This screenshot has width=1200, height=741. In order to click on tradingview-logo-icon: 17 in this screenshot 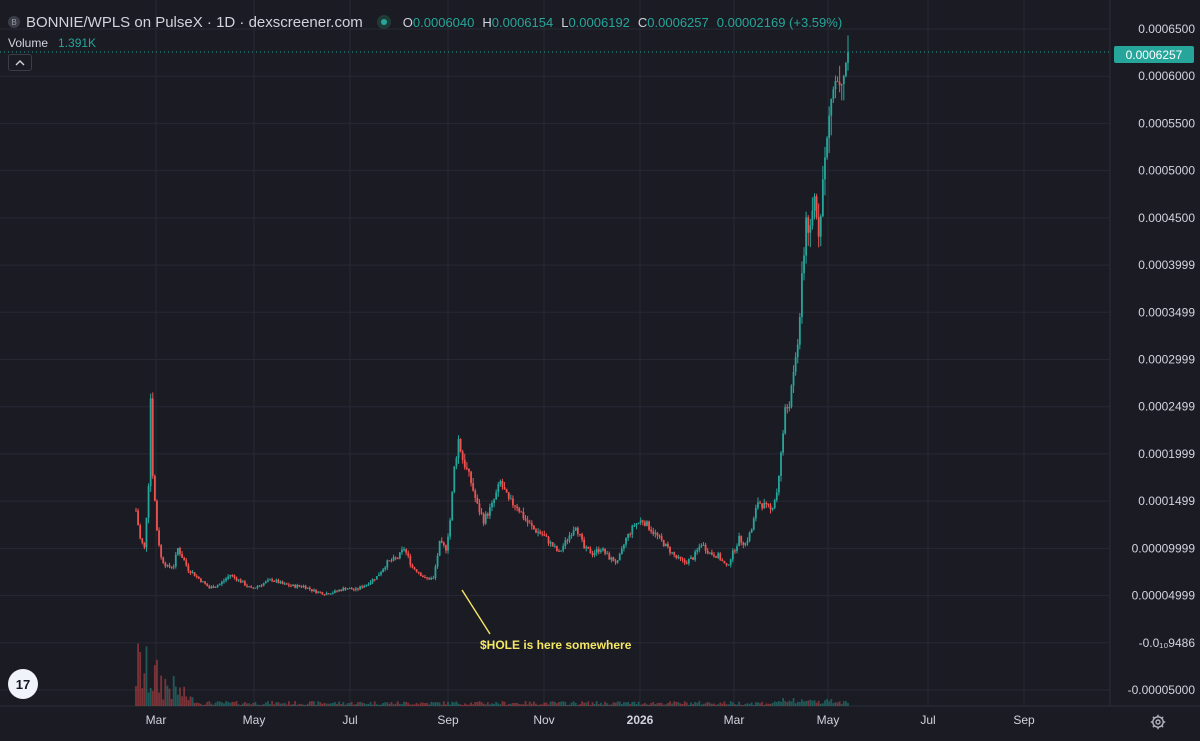, I will do `click(23, 684)`.